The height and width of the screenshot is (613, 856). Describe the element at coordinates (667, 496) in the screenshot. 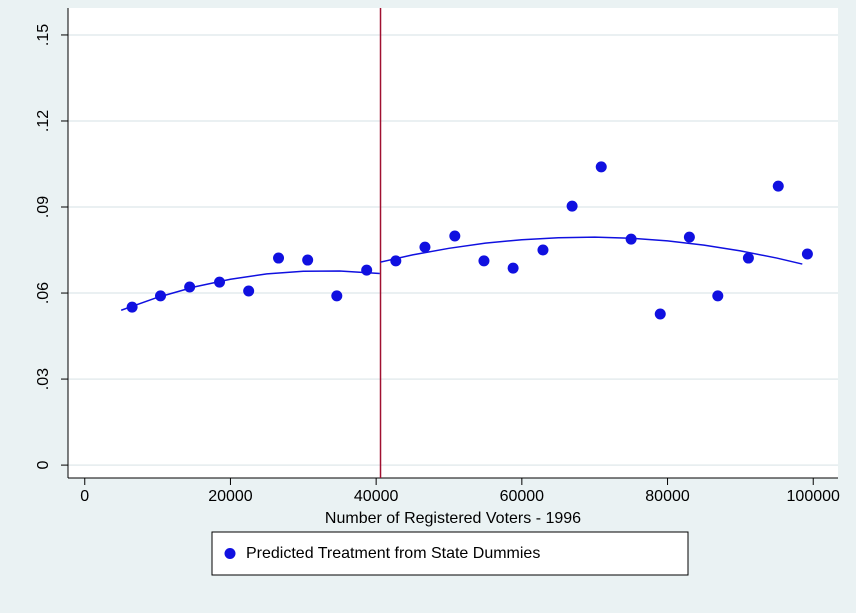

I see `x-tick-label: 80000` at that location.